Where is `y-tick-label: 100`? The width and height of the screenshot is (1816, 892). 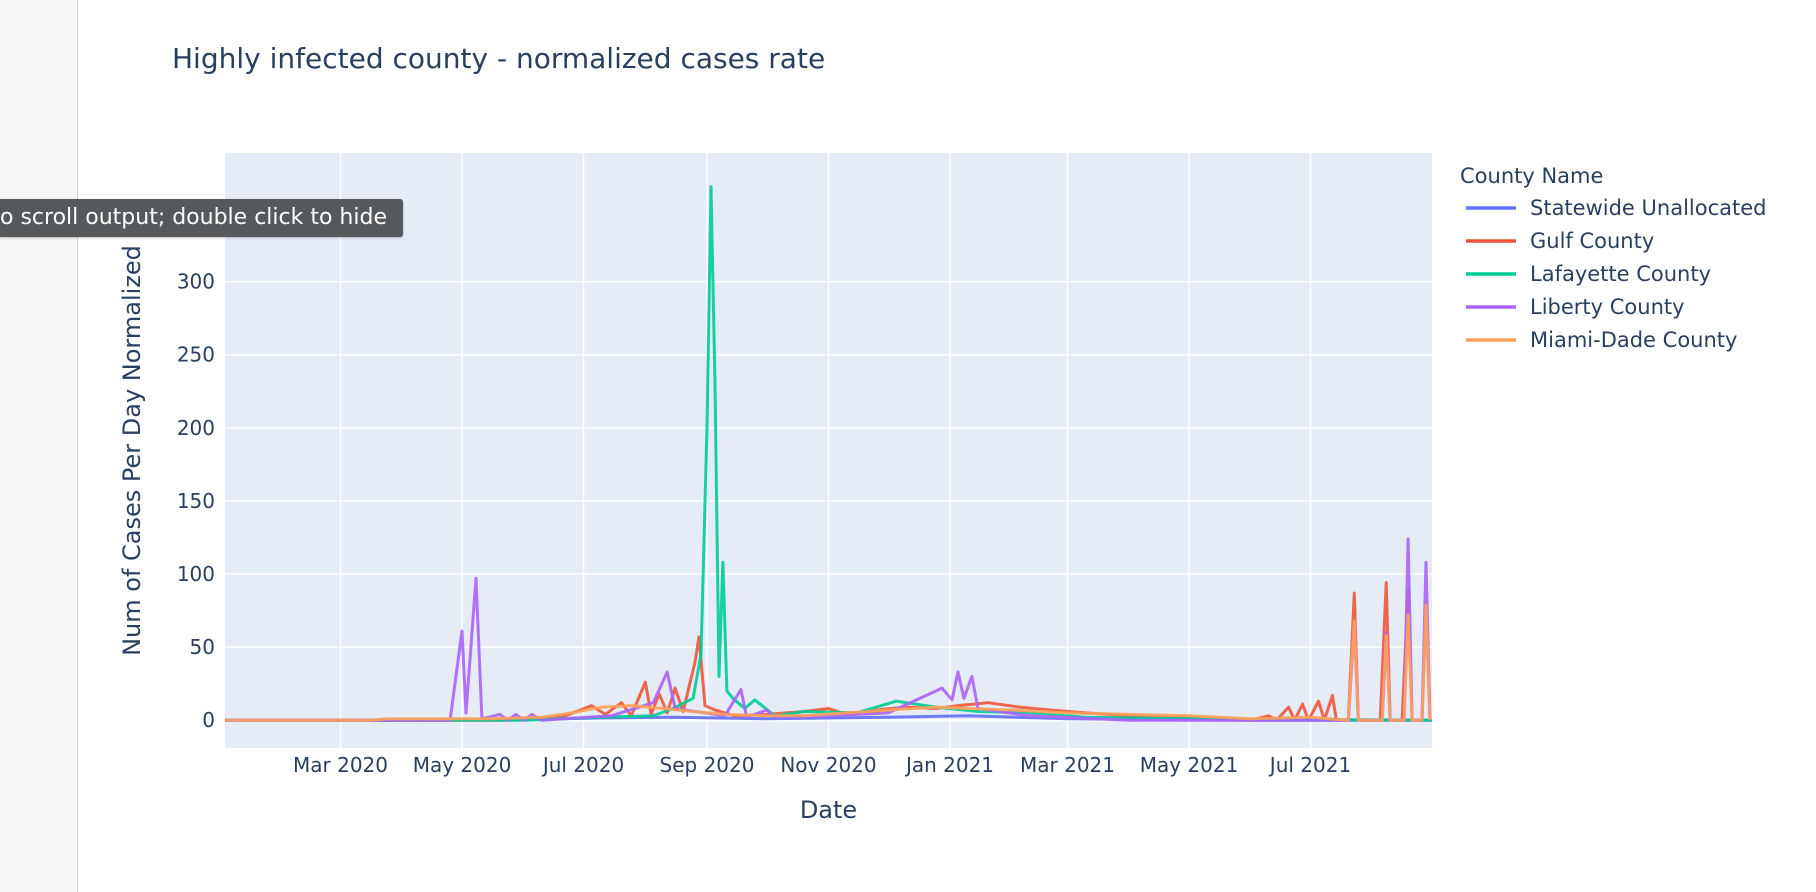 y-tick-label: 100 is located at coordinates (196, 574).